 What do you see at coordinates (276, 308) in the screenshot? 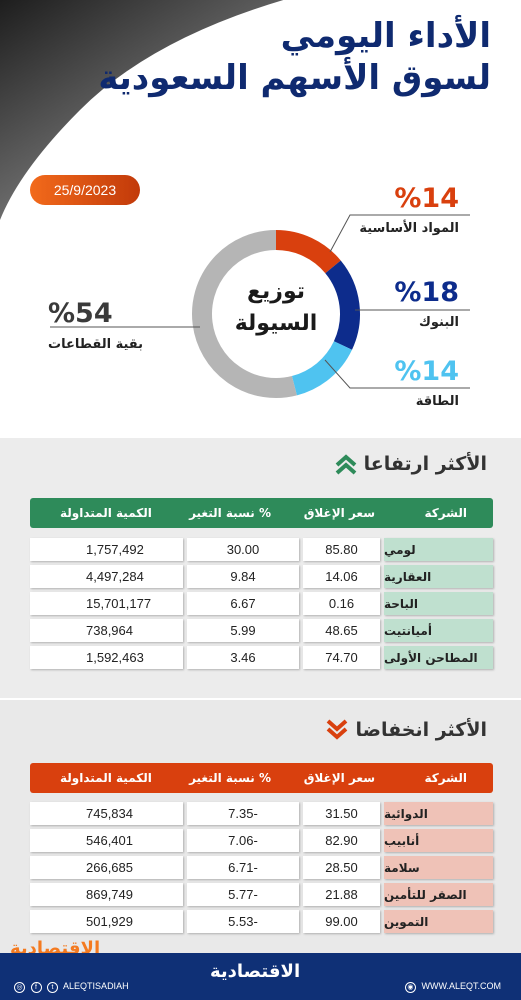
I see `donut-center-label: توزيع السيولة` at bounding box center [276, 308].